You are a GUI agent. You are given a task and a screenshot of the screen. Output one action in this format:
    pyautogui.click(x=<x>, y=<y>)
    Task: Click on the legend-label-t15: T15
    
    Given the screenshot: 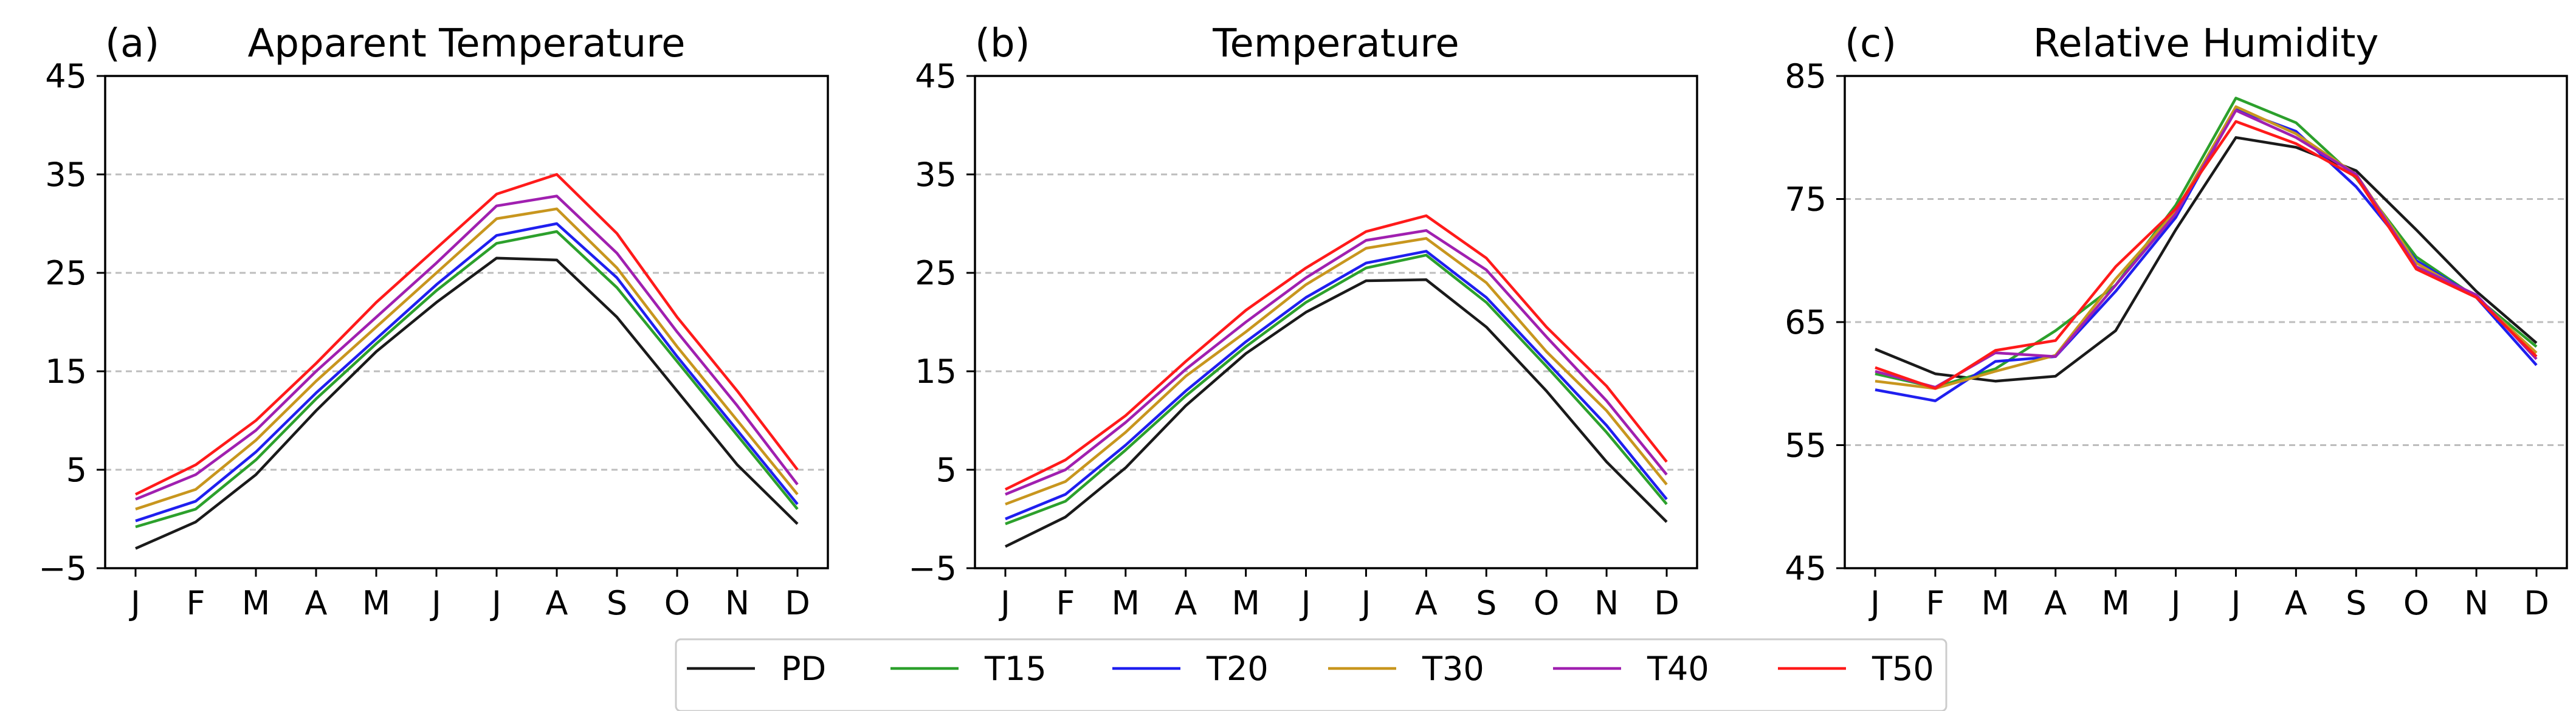 What is the action you would take?
    pyautogui.click(x=1015, y=669)
    